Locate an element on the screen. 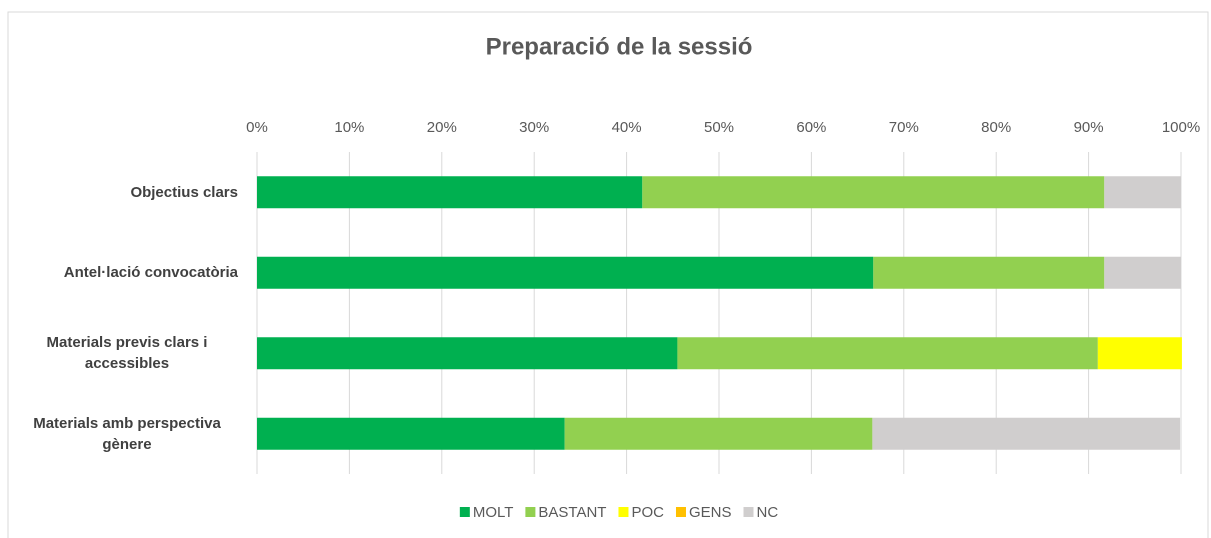 The height and width of the screenshot is (538, 1211). category-label: Objectius clars is located at coordinates (127, 192).